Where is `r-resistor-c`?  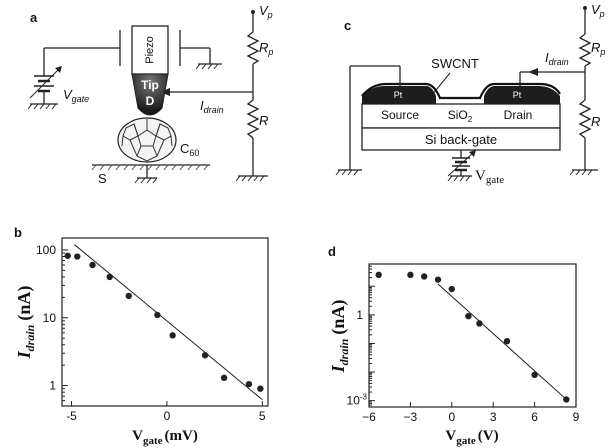 r-resistor-c is located at coordinates (585, 119).